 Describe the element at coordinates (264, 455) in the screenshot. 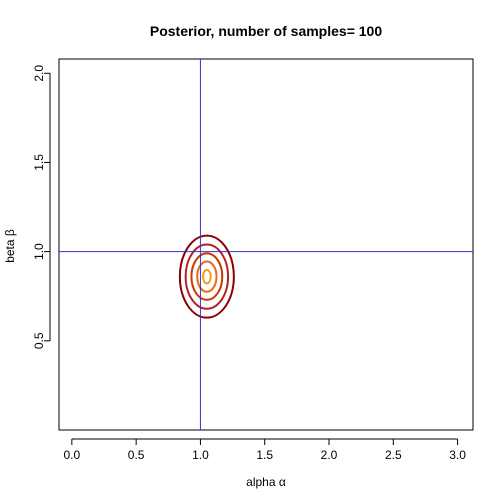

I see `x-tick-label: 1.5` at that location.